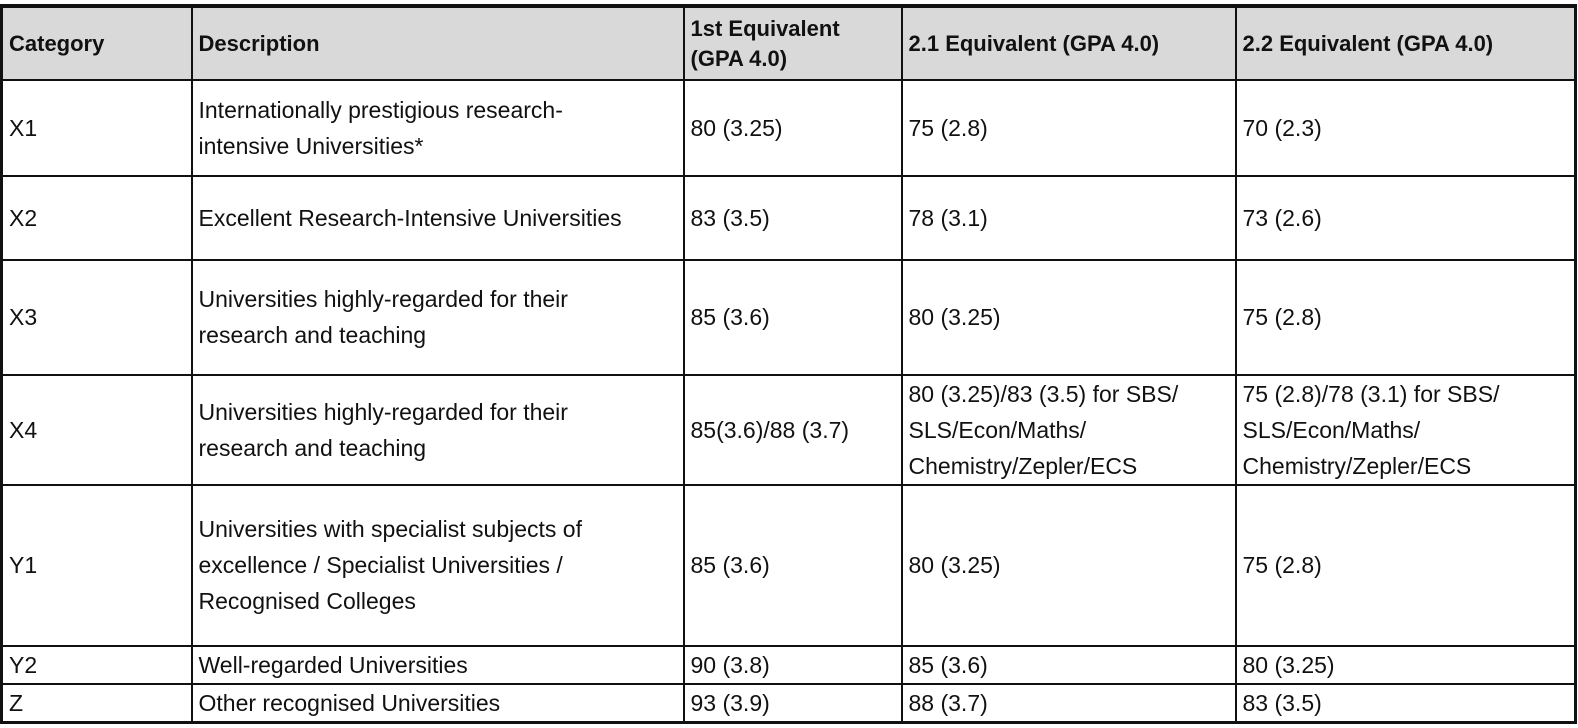  Describe the element at coordinates (96, 703) in the screenshot. I see `category-cell: Z` at that location.